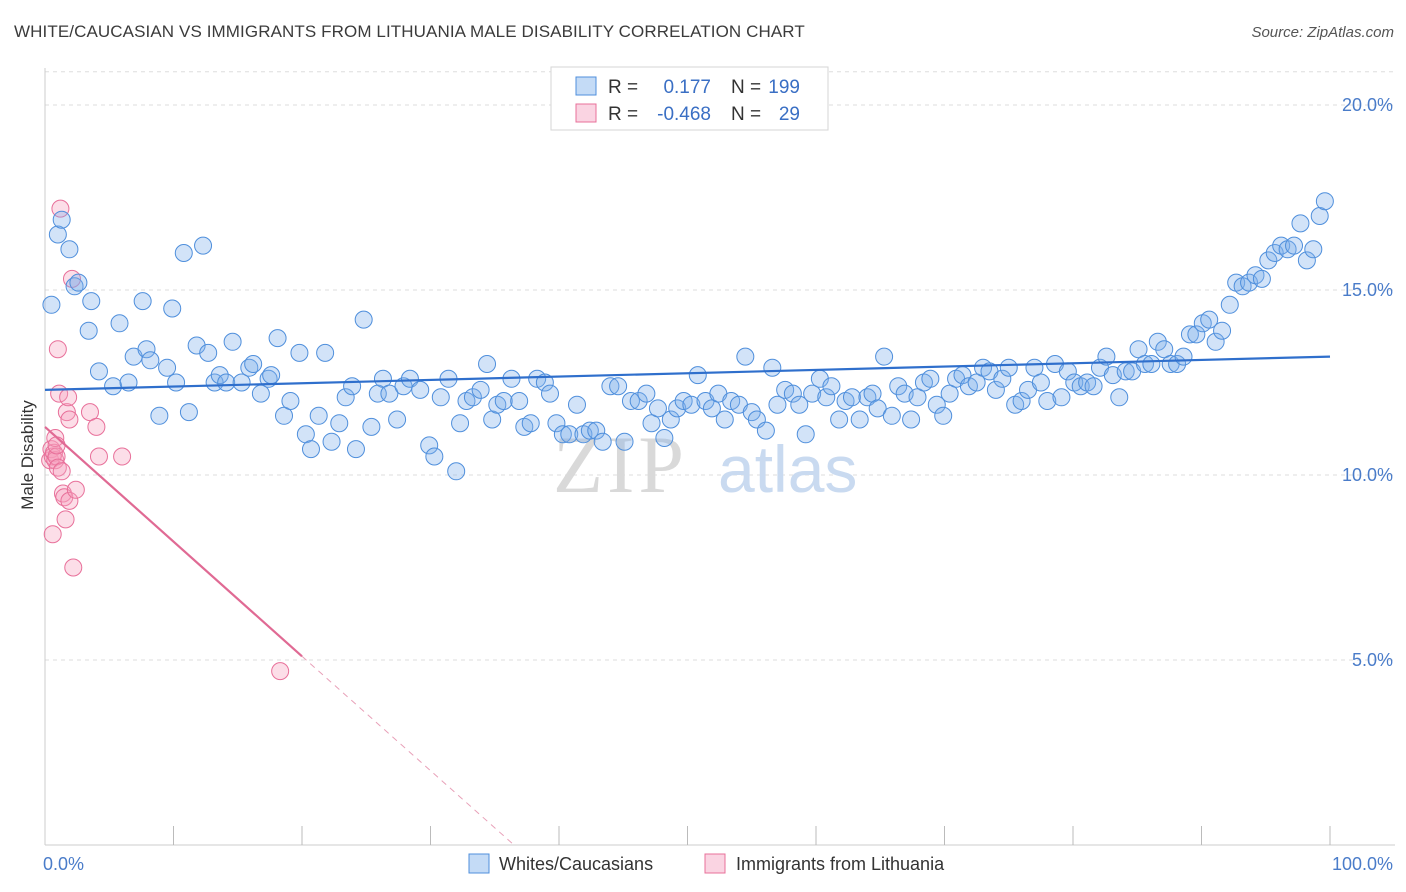  Describe the element at coordinates (173, 542) in the screenshot. I see `trendline-pink` at that location.